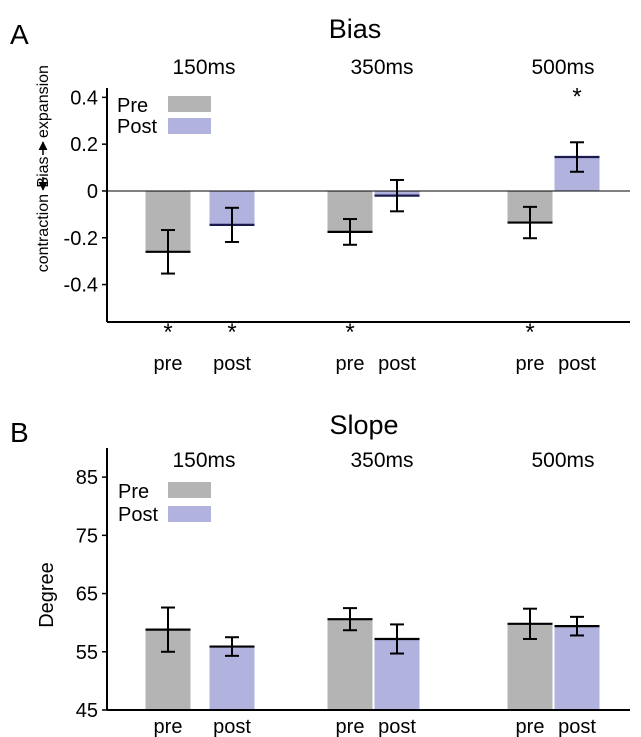 This screenshot has height=737, width=641. I want to click on chart-a-significance-post-0: *, so click(231, 332).